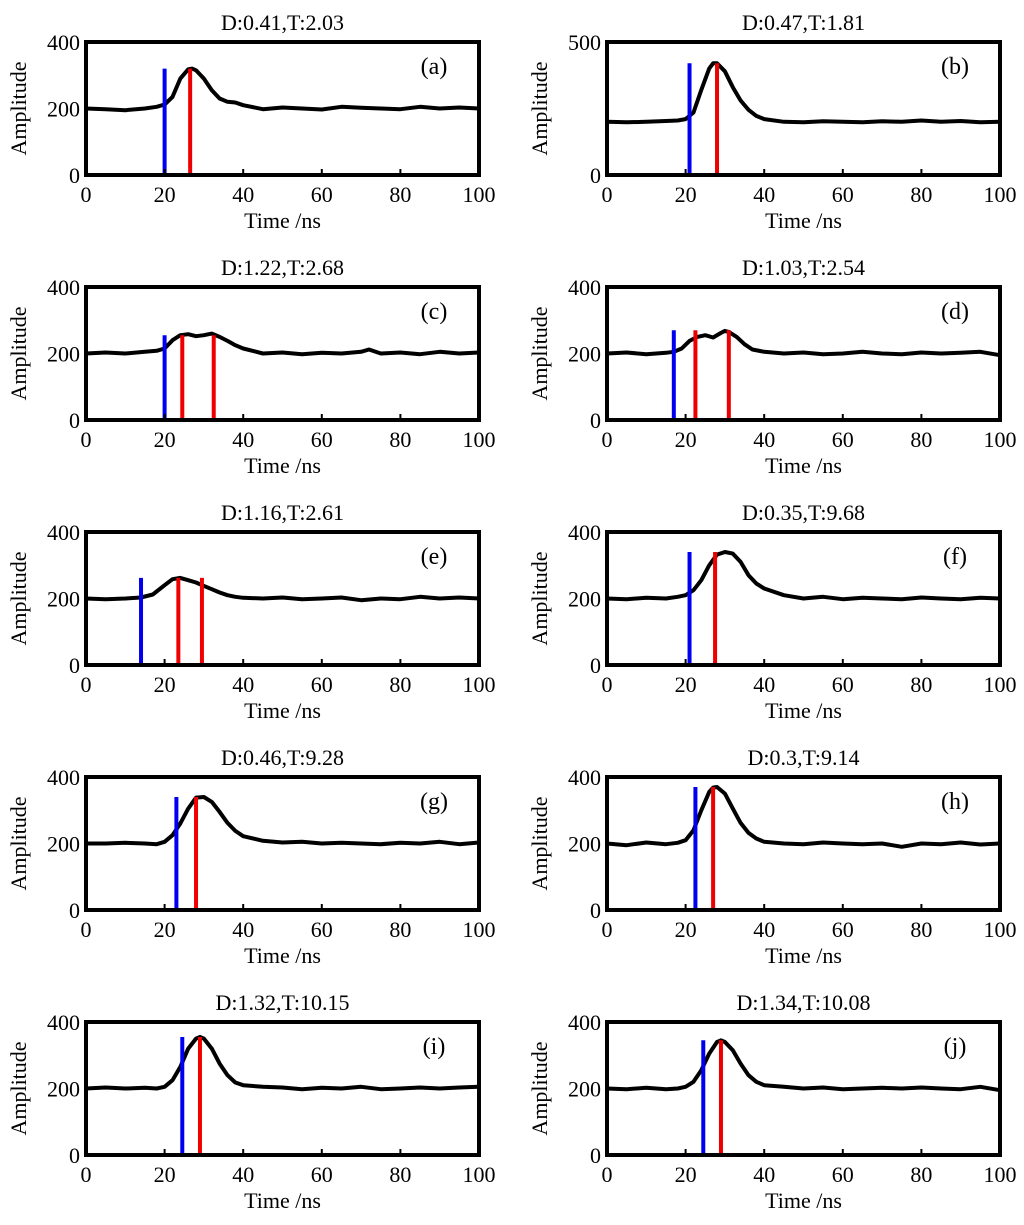  What do you see at coordinates (955, 557) in the screenshot?
I see `panel-label: (f)` at bounding box center [955, 557].